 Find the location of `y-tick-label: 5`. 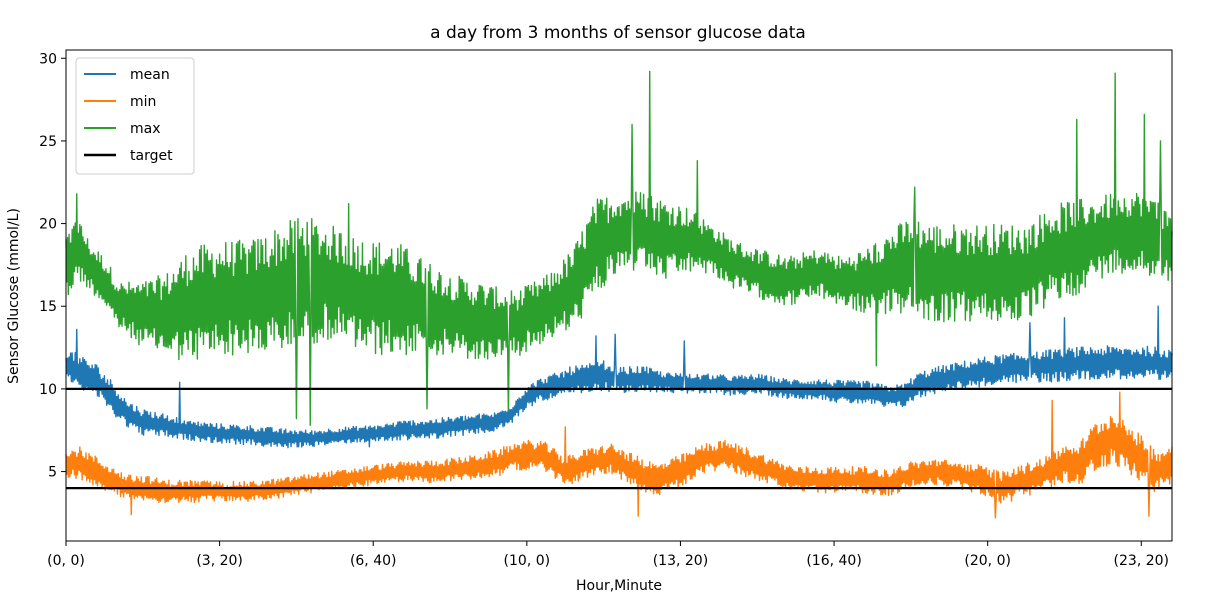

y-tick-label: 5 is located at coordinates (52, 473).